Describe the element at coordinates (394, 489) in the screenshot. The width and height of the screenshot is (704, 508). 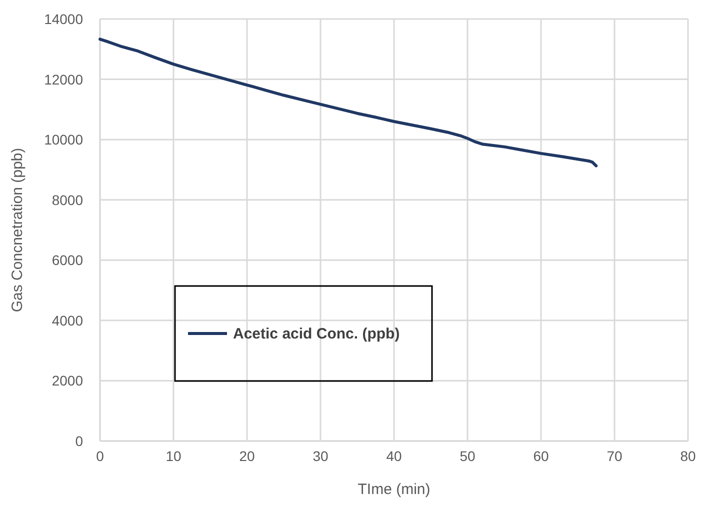
I see `x-axis-title: TIme (min)` at that location.